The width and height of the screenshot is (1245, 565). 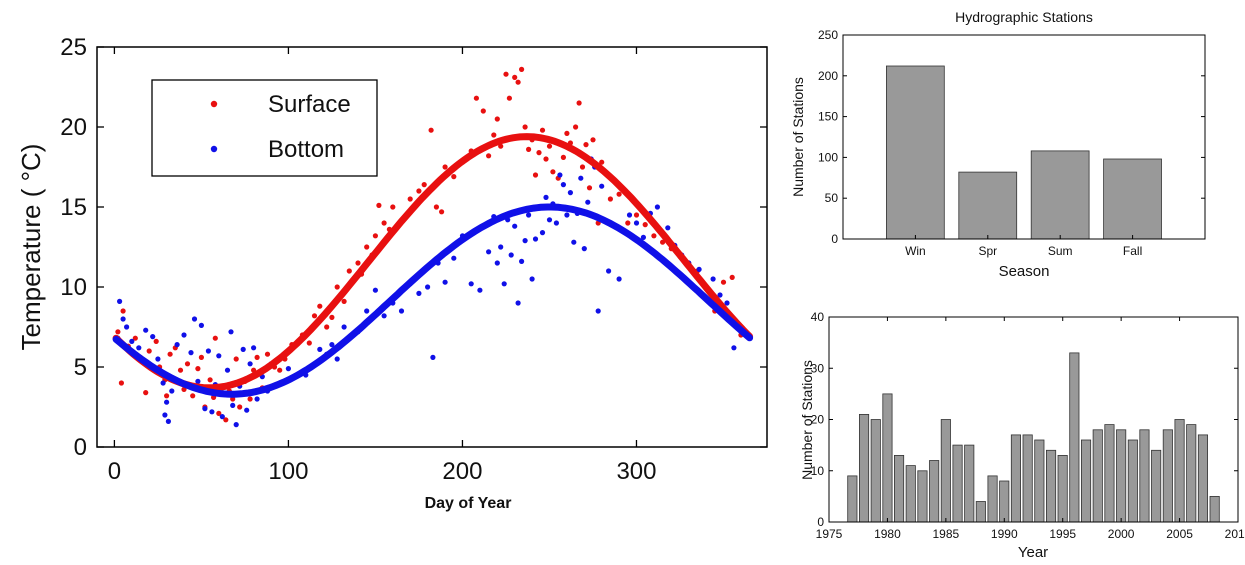 I want to click on year-tick-label-1995: 1995, so click(x=1062, y=534).